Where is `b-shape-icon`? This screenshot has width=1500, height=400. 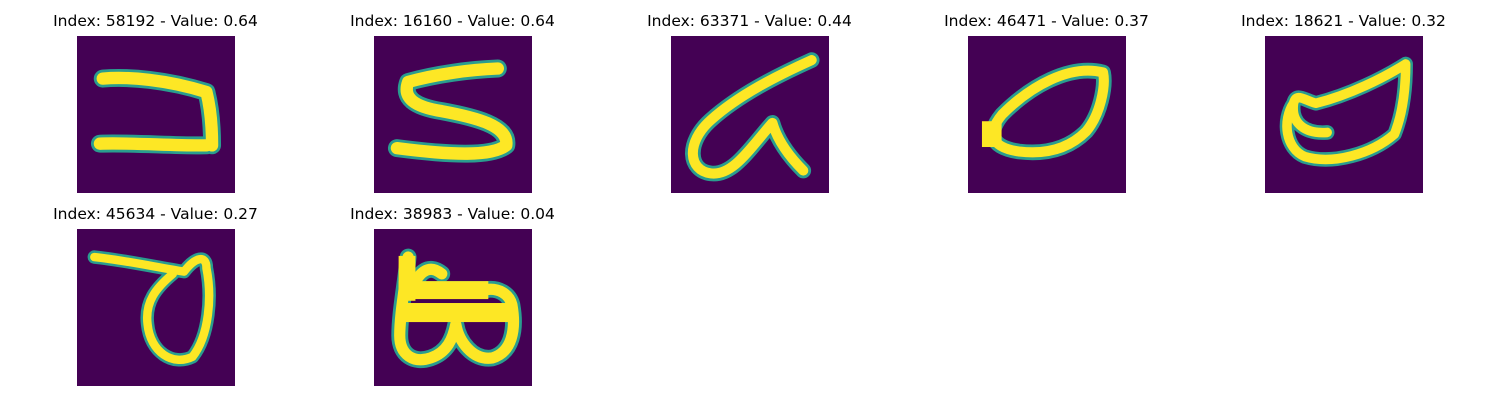
b-shape-icon is located at coordinates (456, 308).